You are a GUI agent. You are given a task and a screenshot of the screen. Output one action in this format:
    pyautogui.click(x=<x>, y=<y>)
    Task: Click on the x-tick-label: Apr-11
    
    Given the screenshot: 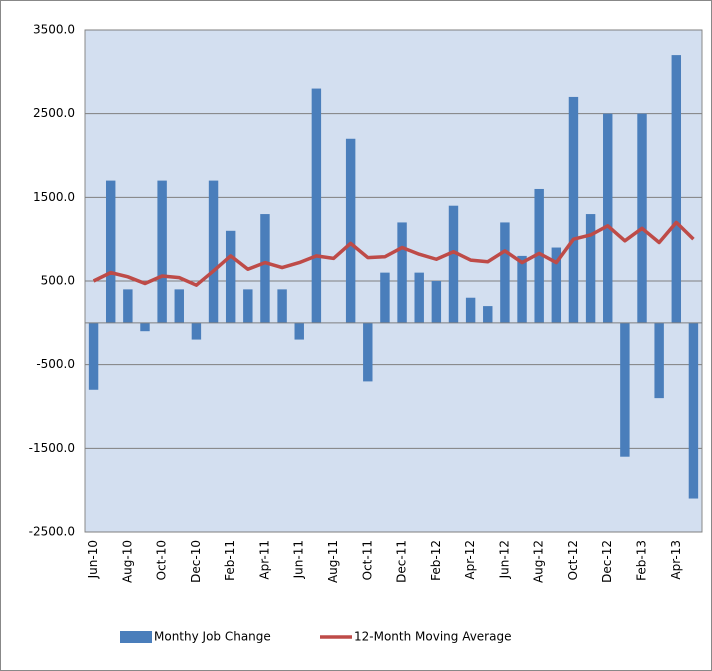 What is the action you would take?
    pyautogui.click(x=264, y=560)
    